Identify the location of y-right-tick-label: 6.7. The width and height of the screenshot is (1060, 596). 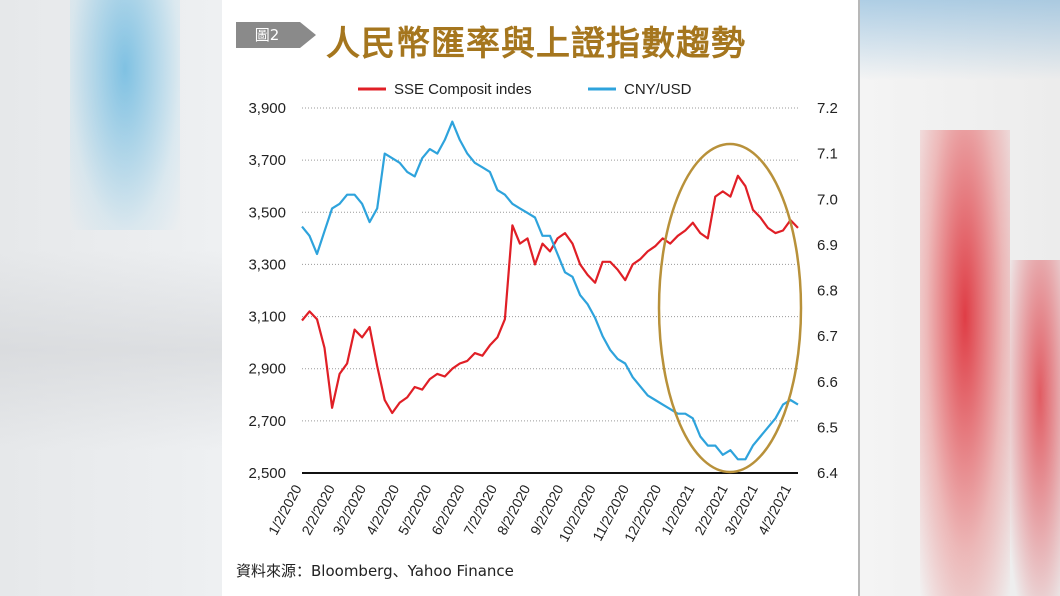
(827, 336).